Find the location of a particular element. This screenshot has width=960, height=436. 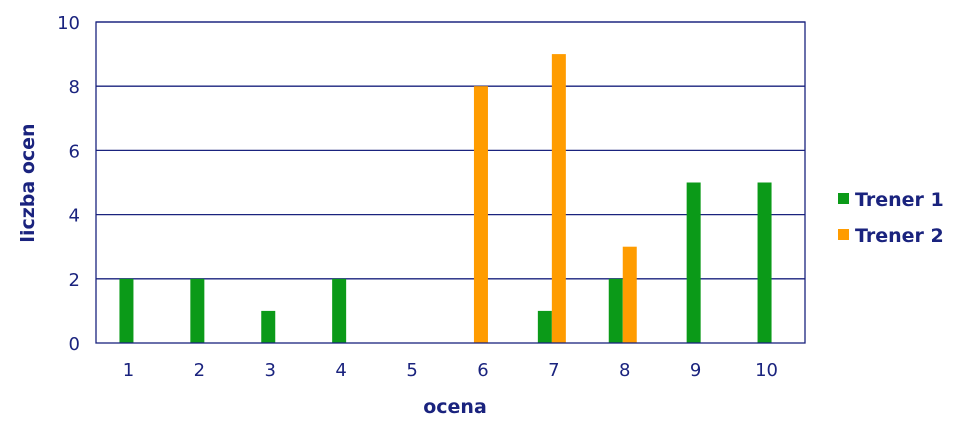

x-tick-label: 6 is located at coordinates (482, 370).